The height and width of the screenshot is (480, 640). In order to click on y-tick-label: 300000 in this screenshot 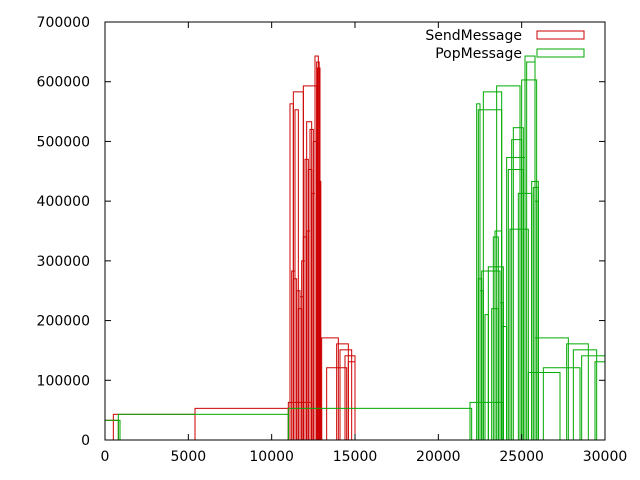, I will do `click(63, 262)`.